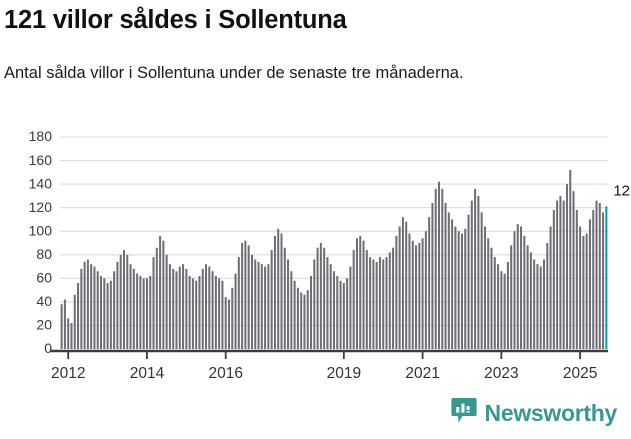 The height and width of the screenshot is (439, 631). Describe the element at coordinates (580, 371) in the screenshot. I see `x-tick-label: 2025` at that location.